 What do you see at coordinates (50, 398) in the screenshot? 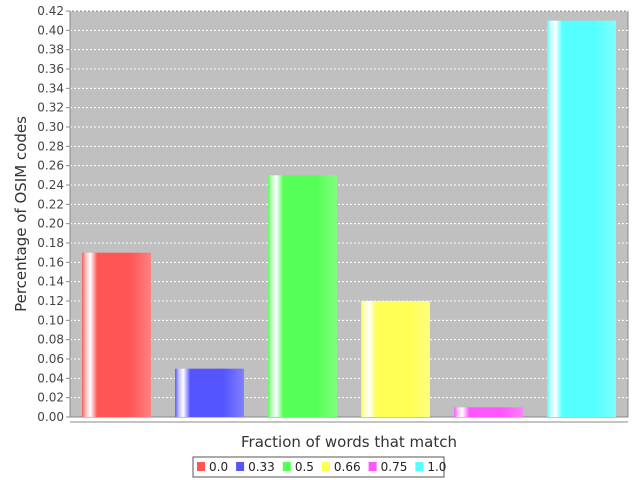
I see `y-tick-label: 0.02` at bounding box center [50, 398].